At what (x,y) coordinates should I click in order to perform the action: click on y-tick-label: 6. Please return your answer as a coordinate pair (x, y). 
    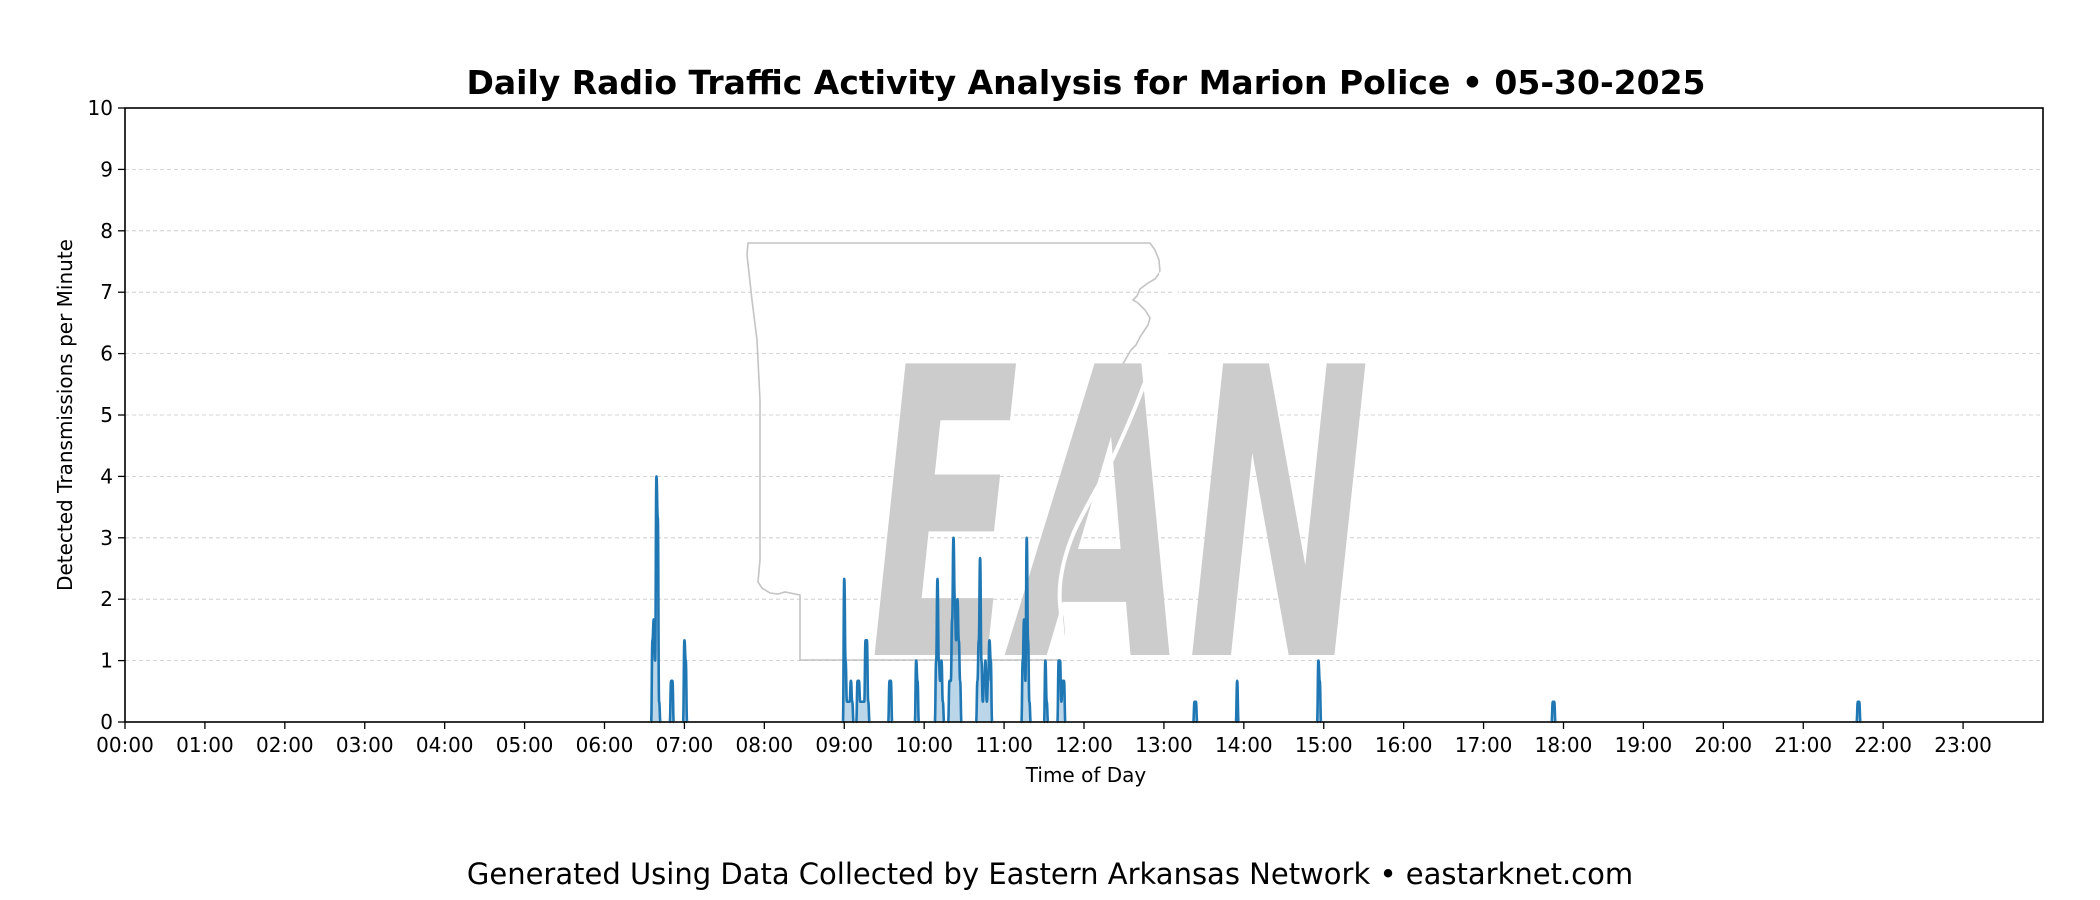
    Looking at the image, I should click on (106, 354).